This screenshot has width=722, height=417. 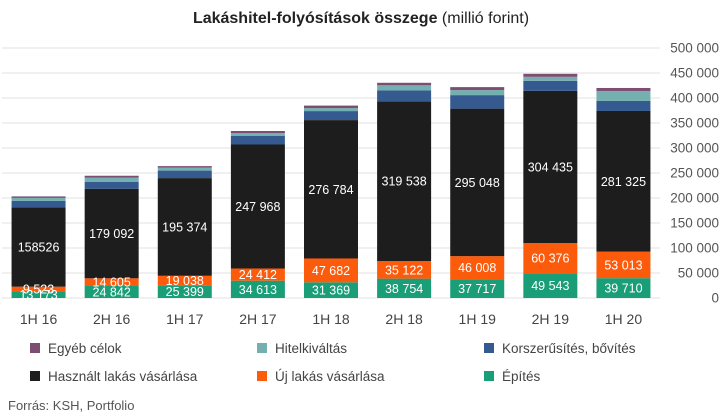 I want to click on x-tick-label: 1H 20, so click(x=624, y=319).